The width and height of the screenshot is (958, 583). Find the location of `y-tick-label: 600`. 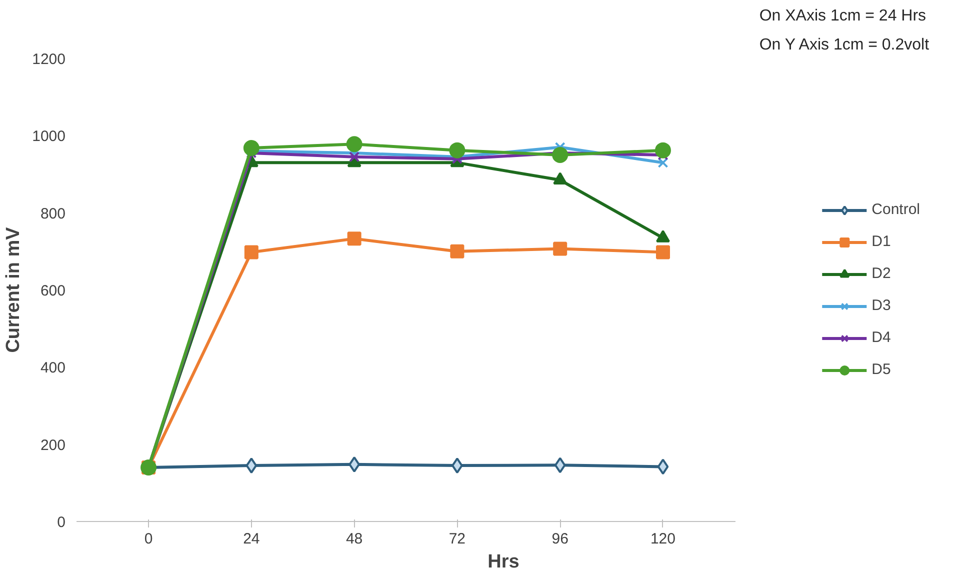

y-tick-label: 600 is located at coordinates (53, 291).